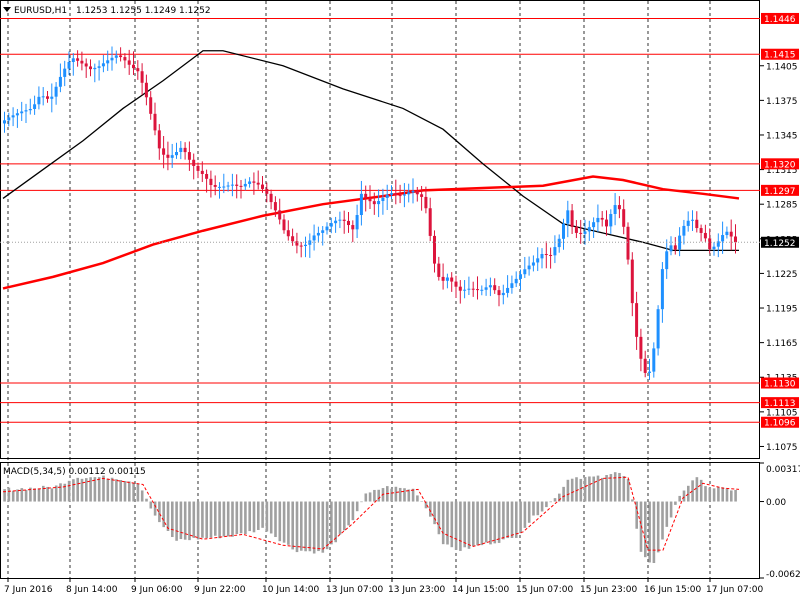 This screenshot has height=604, width=800. Describe the element at coordinates (780, 192) in the screenshot. I see `level-label: 1.1297` at that location.